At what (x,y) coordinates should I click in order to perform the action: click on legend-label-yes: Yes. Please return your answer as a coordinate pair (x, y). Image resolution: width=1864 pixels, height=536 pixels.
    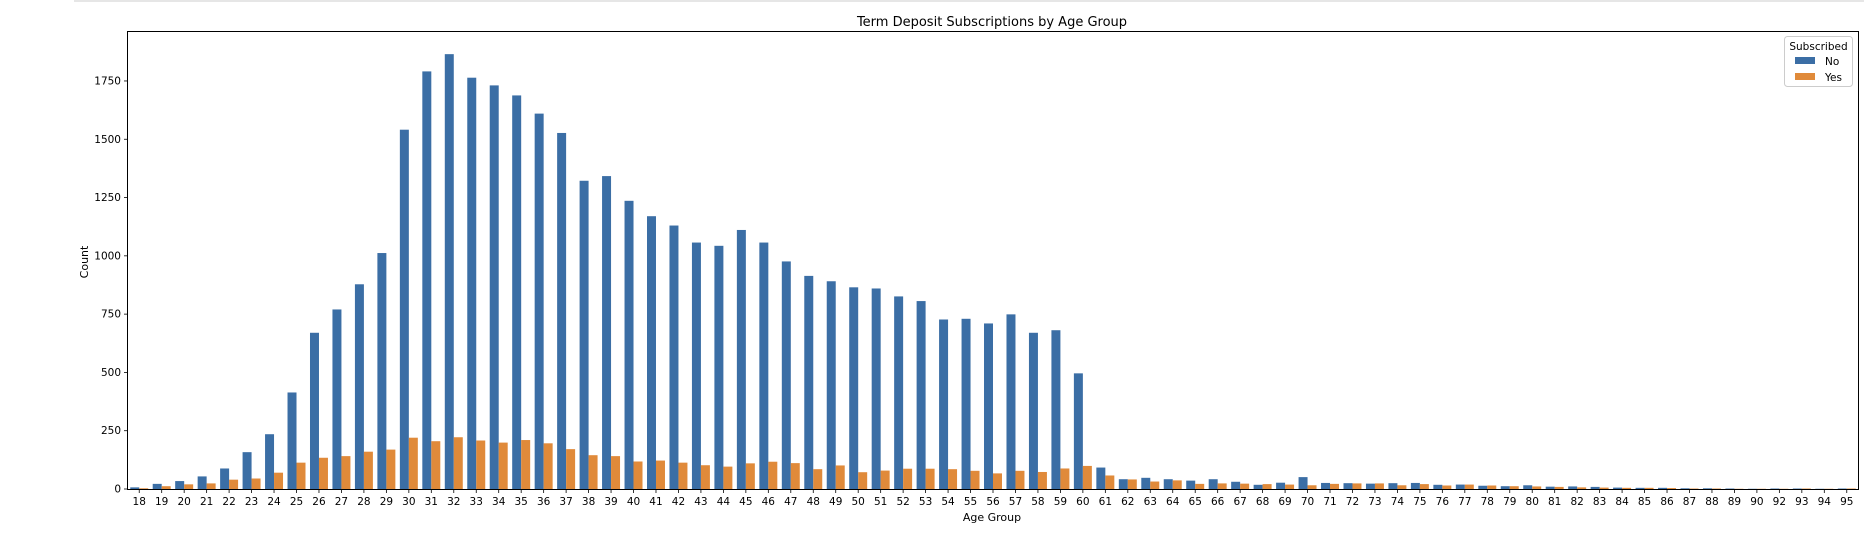
    Looking at the image, I should click on (1833, 78).